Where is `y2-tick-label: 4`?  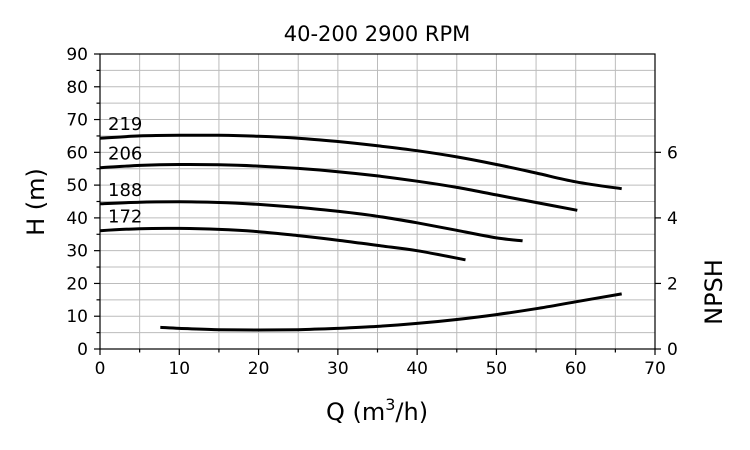
y2-tick-label: 4 is located at coordinates (672, 219).